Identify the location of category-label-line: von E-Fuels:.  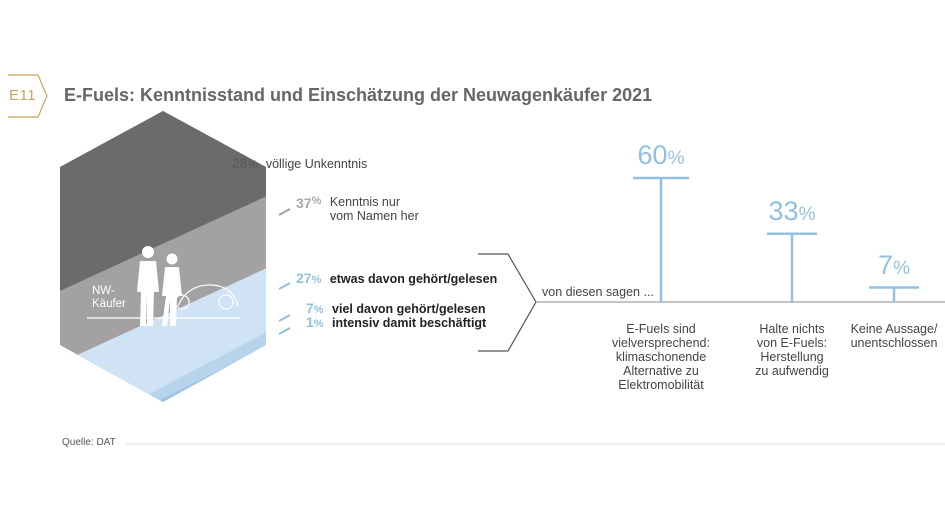
(792, 343).